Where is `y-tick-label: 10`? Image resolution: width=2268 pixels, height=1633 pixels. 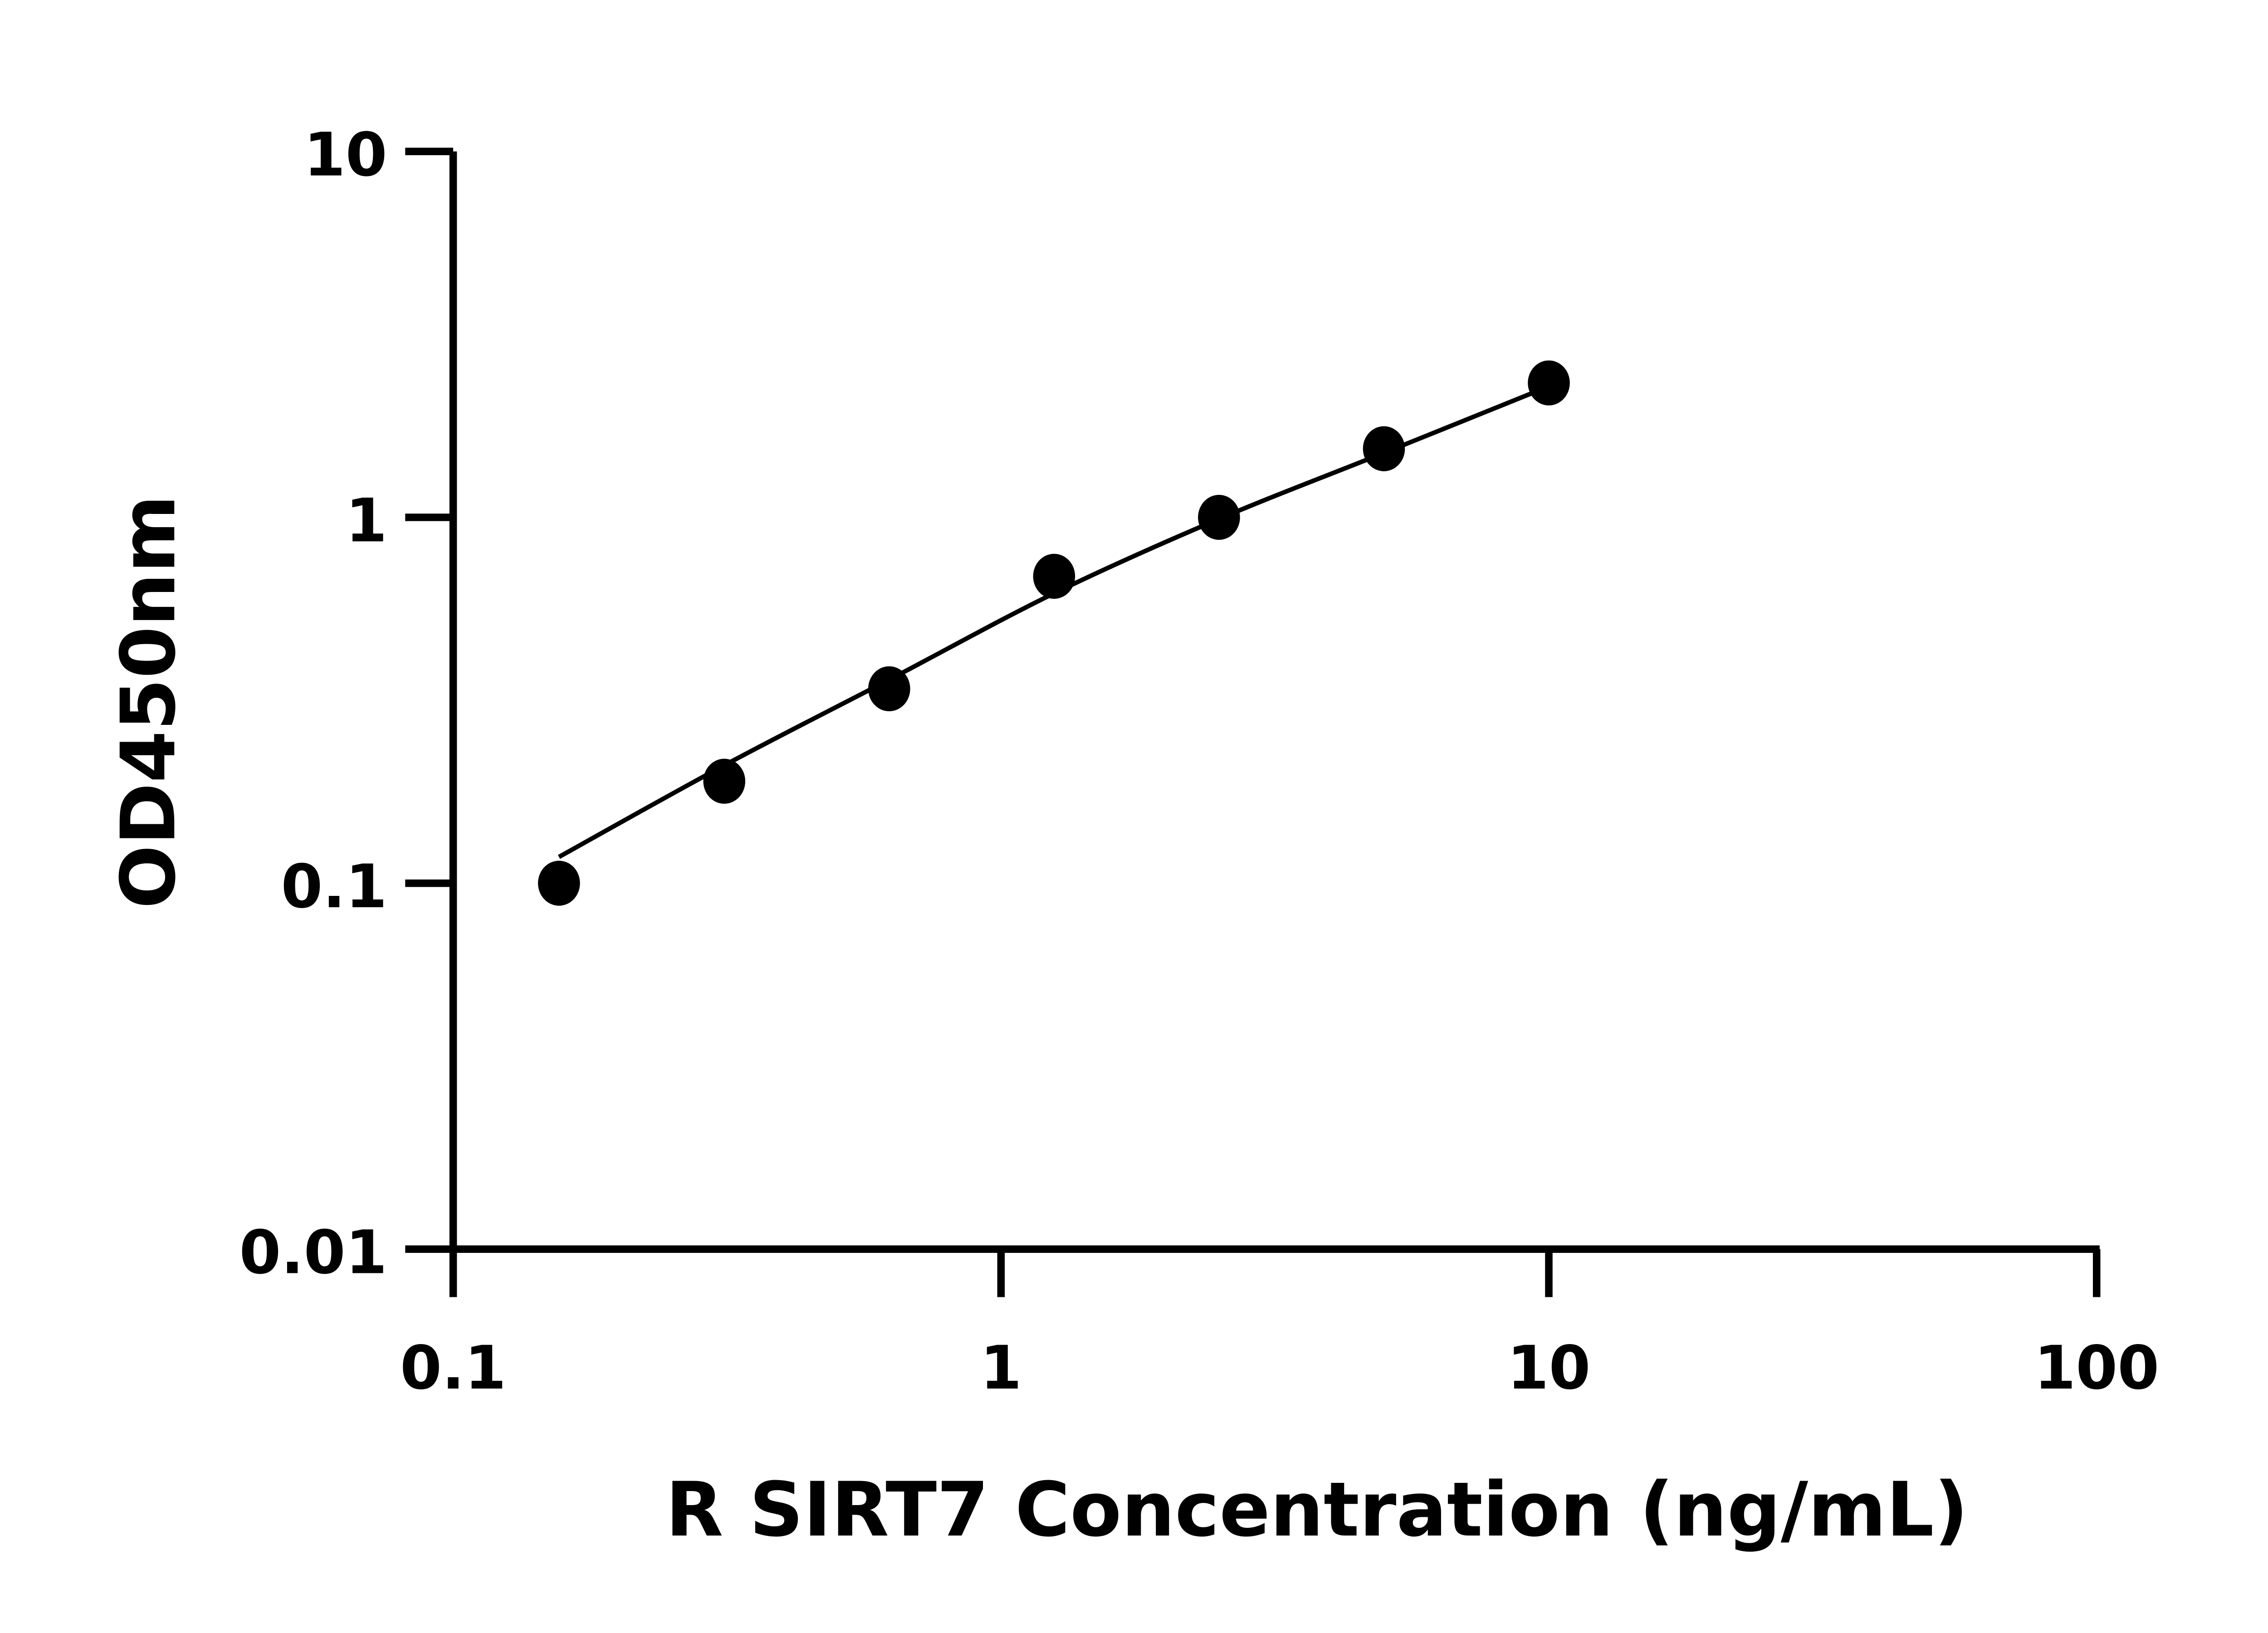
y-tick-label: 10 is located at coordinates (346, 155).